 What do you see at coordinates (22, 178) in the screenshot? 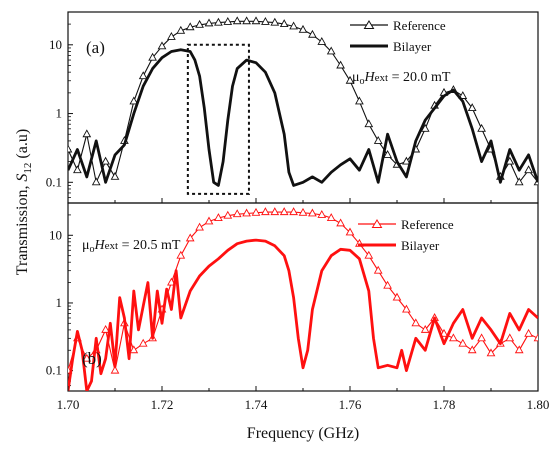
I see `y-axis-title-symbol: S` at bounding box center [22, 178].